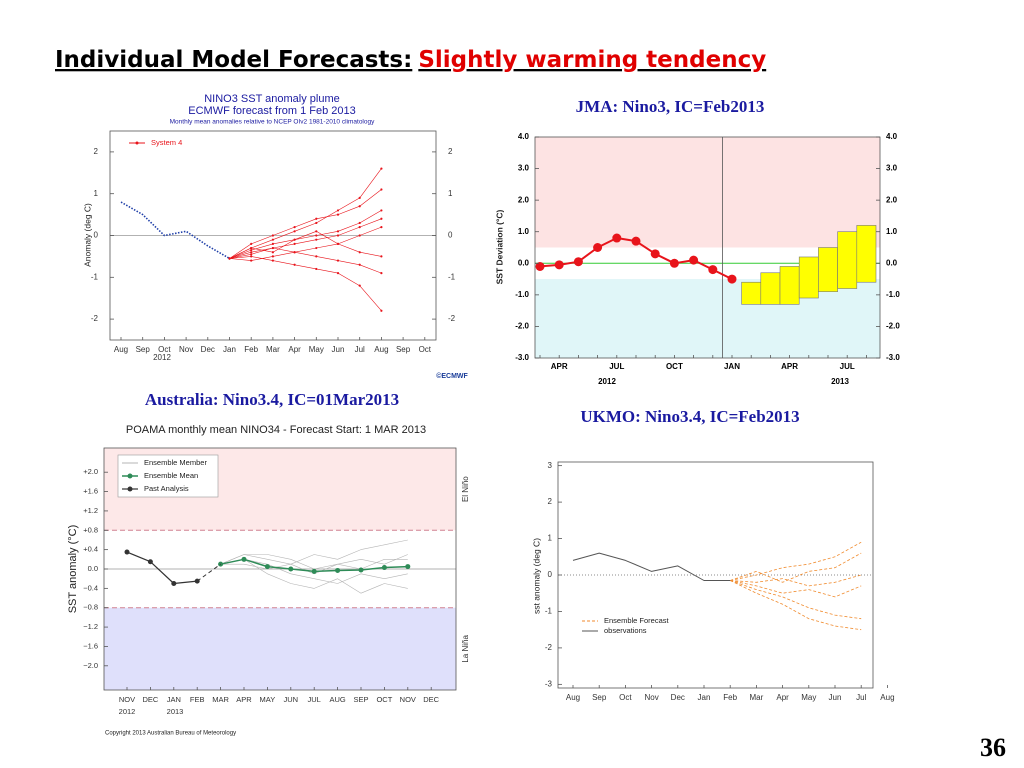 The width and height of the screenshot is (1024, 768). I want to click on plot-background, so click(715, 575).